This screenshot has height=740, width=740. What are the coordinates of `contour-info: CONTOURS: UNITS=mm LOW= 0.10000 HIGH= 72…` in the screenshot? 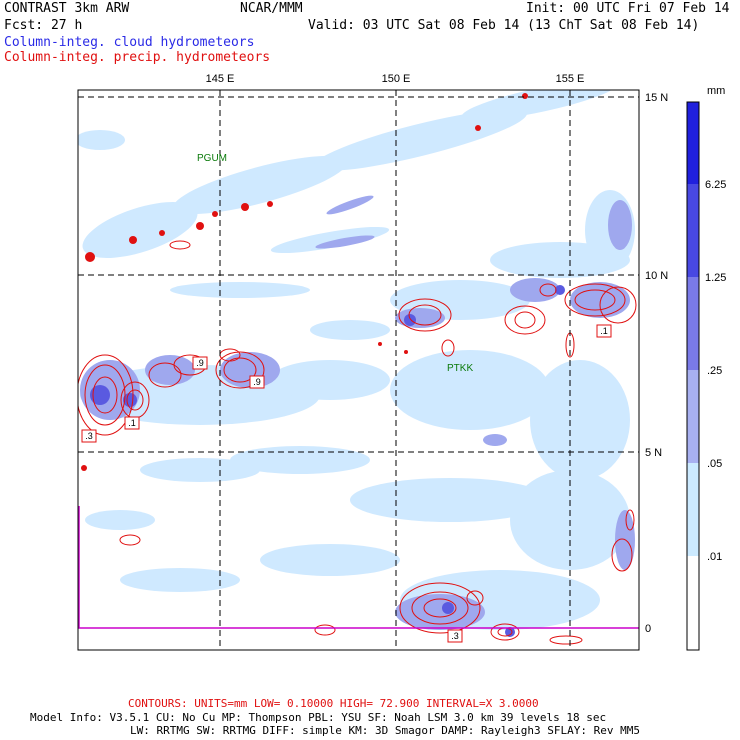 It's located at (333, 703).